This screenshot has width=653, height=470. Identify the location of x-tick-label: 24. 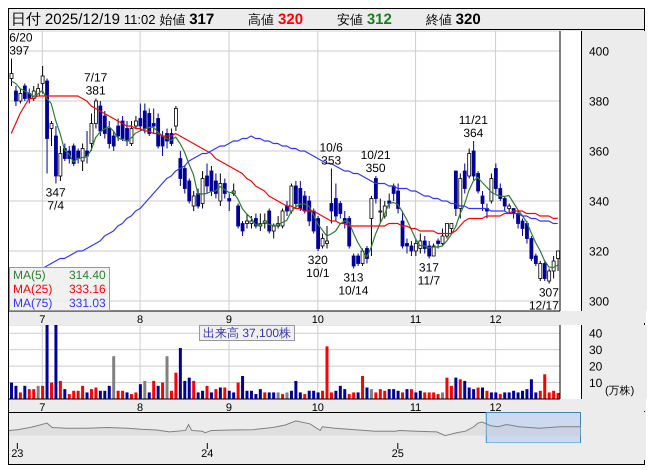
(207, 454).